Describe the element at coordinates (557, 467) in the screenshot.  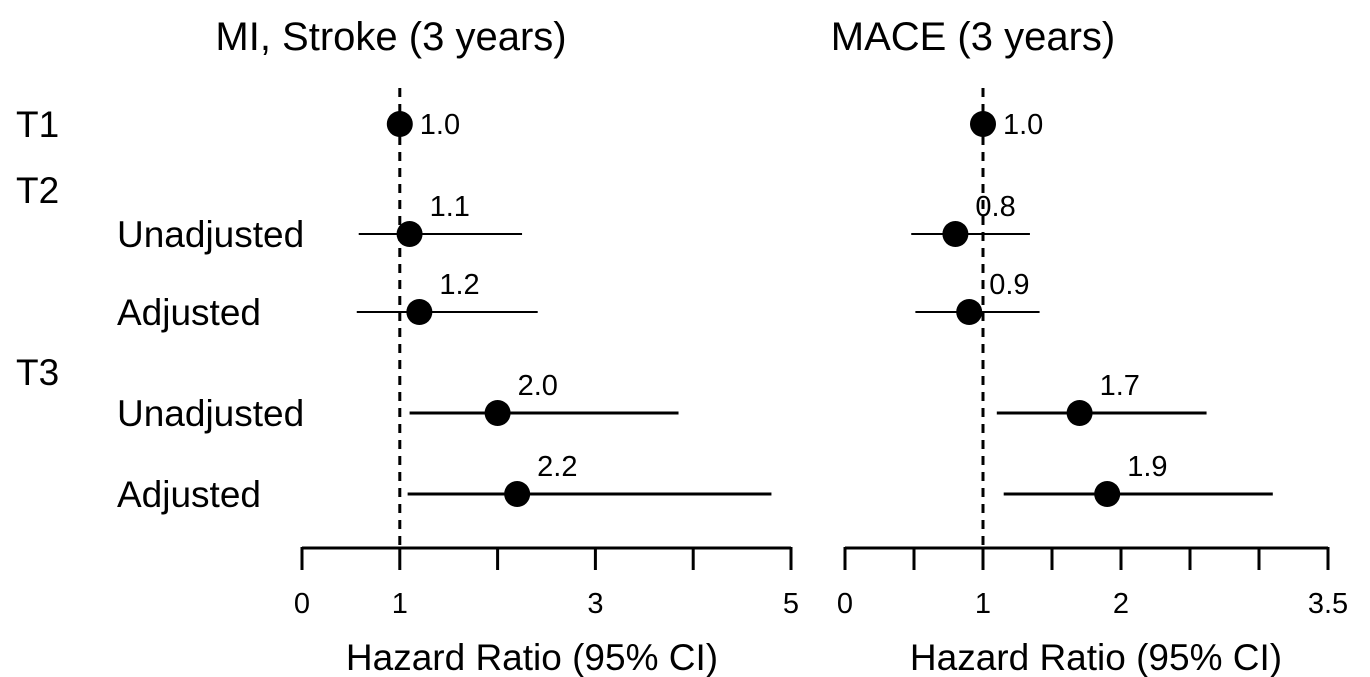
I see `value-label: 2.2` at that location.